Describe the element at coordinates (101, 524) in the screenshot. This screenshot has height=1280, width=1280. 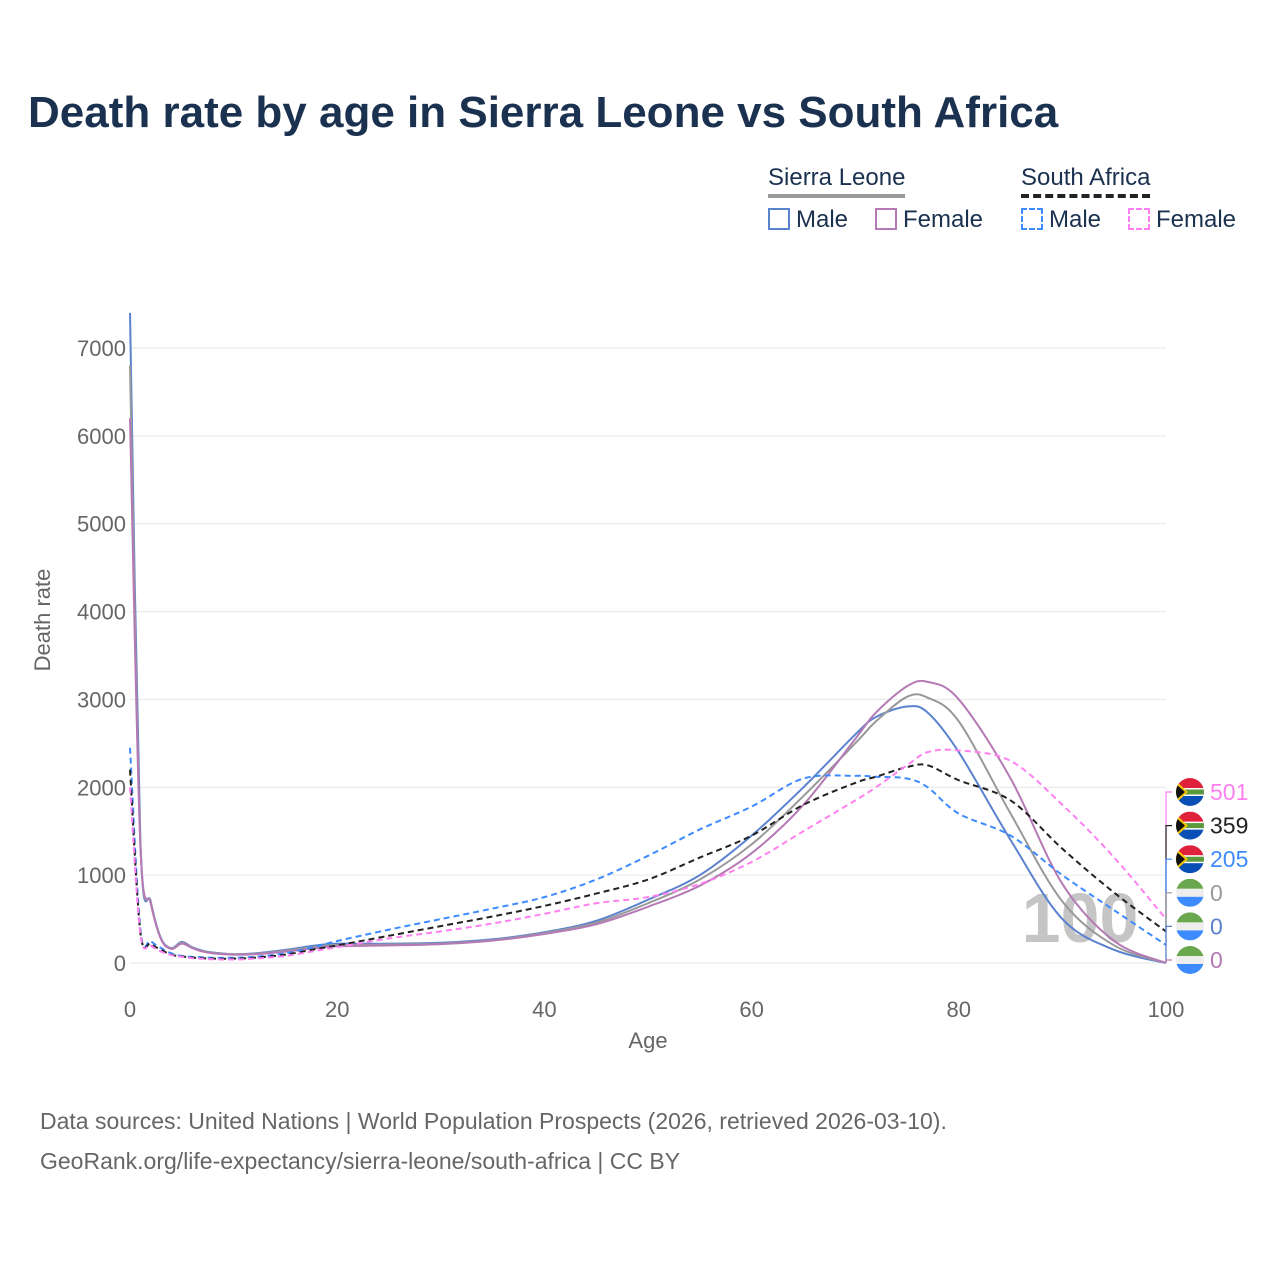
I see `y-tick-label: 5000` at that location.